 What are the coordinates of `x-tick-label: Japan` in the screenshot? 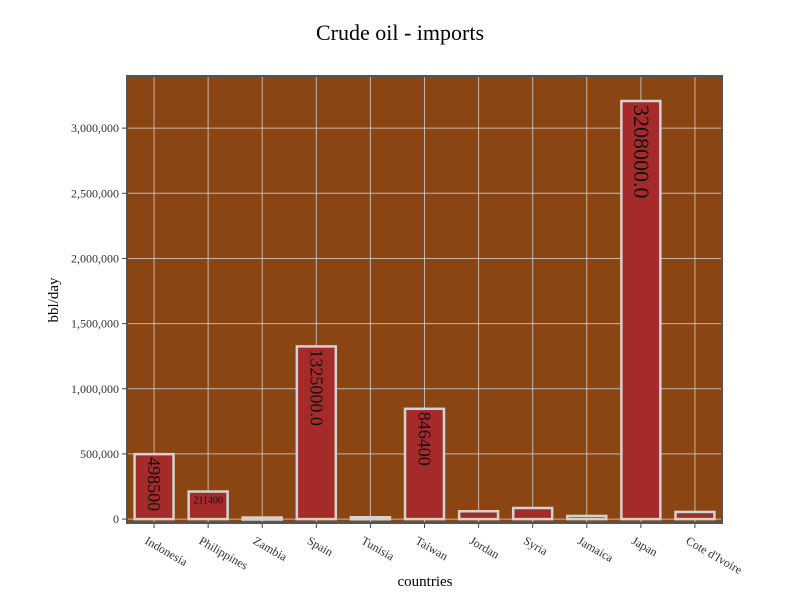 It's located at (644, 546).